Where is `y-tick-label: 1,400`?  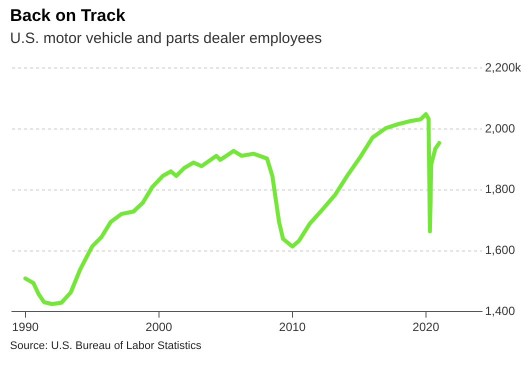 y-tick-label: 1,400 is located at coordinates (500, 311).